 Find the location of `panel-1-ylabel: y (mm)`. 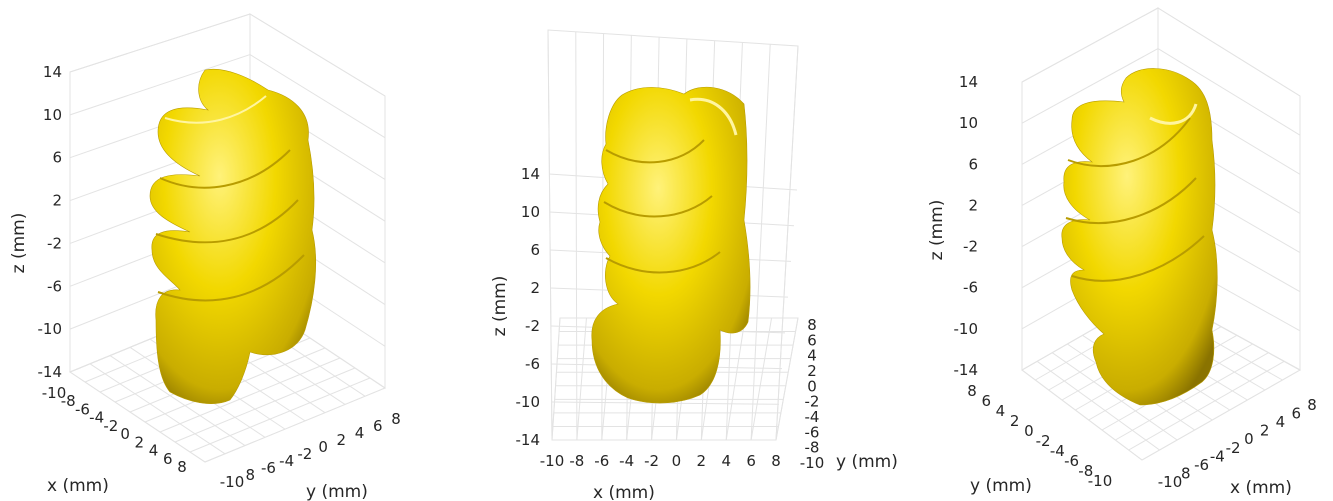

panel-1-ylabel: y (mm) is located at coordinates (337, 491).